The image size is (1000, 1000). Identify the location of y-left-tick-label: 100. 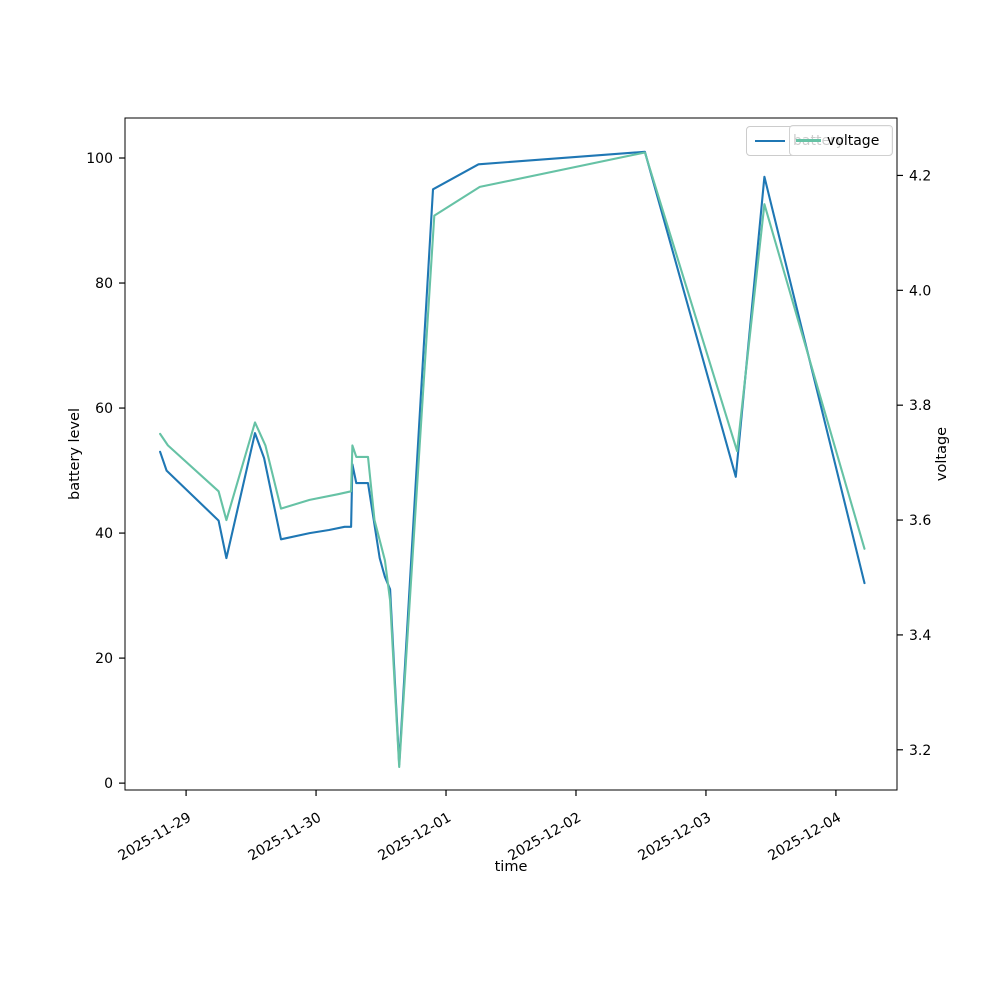
(99, 159).